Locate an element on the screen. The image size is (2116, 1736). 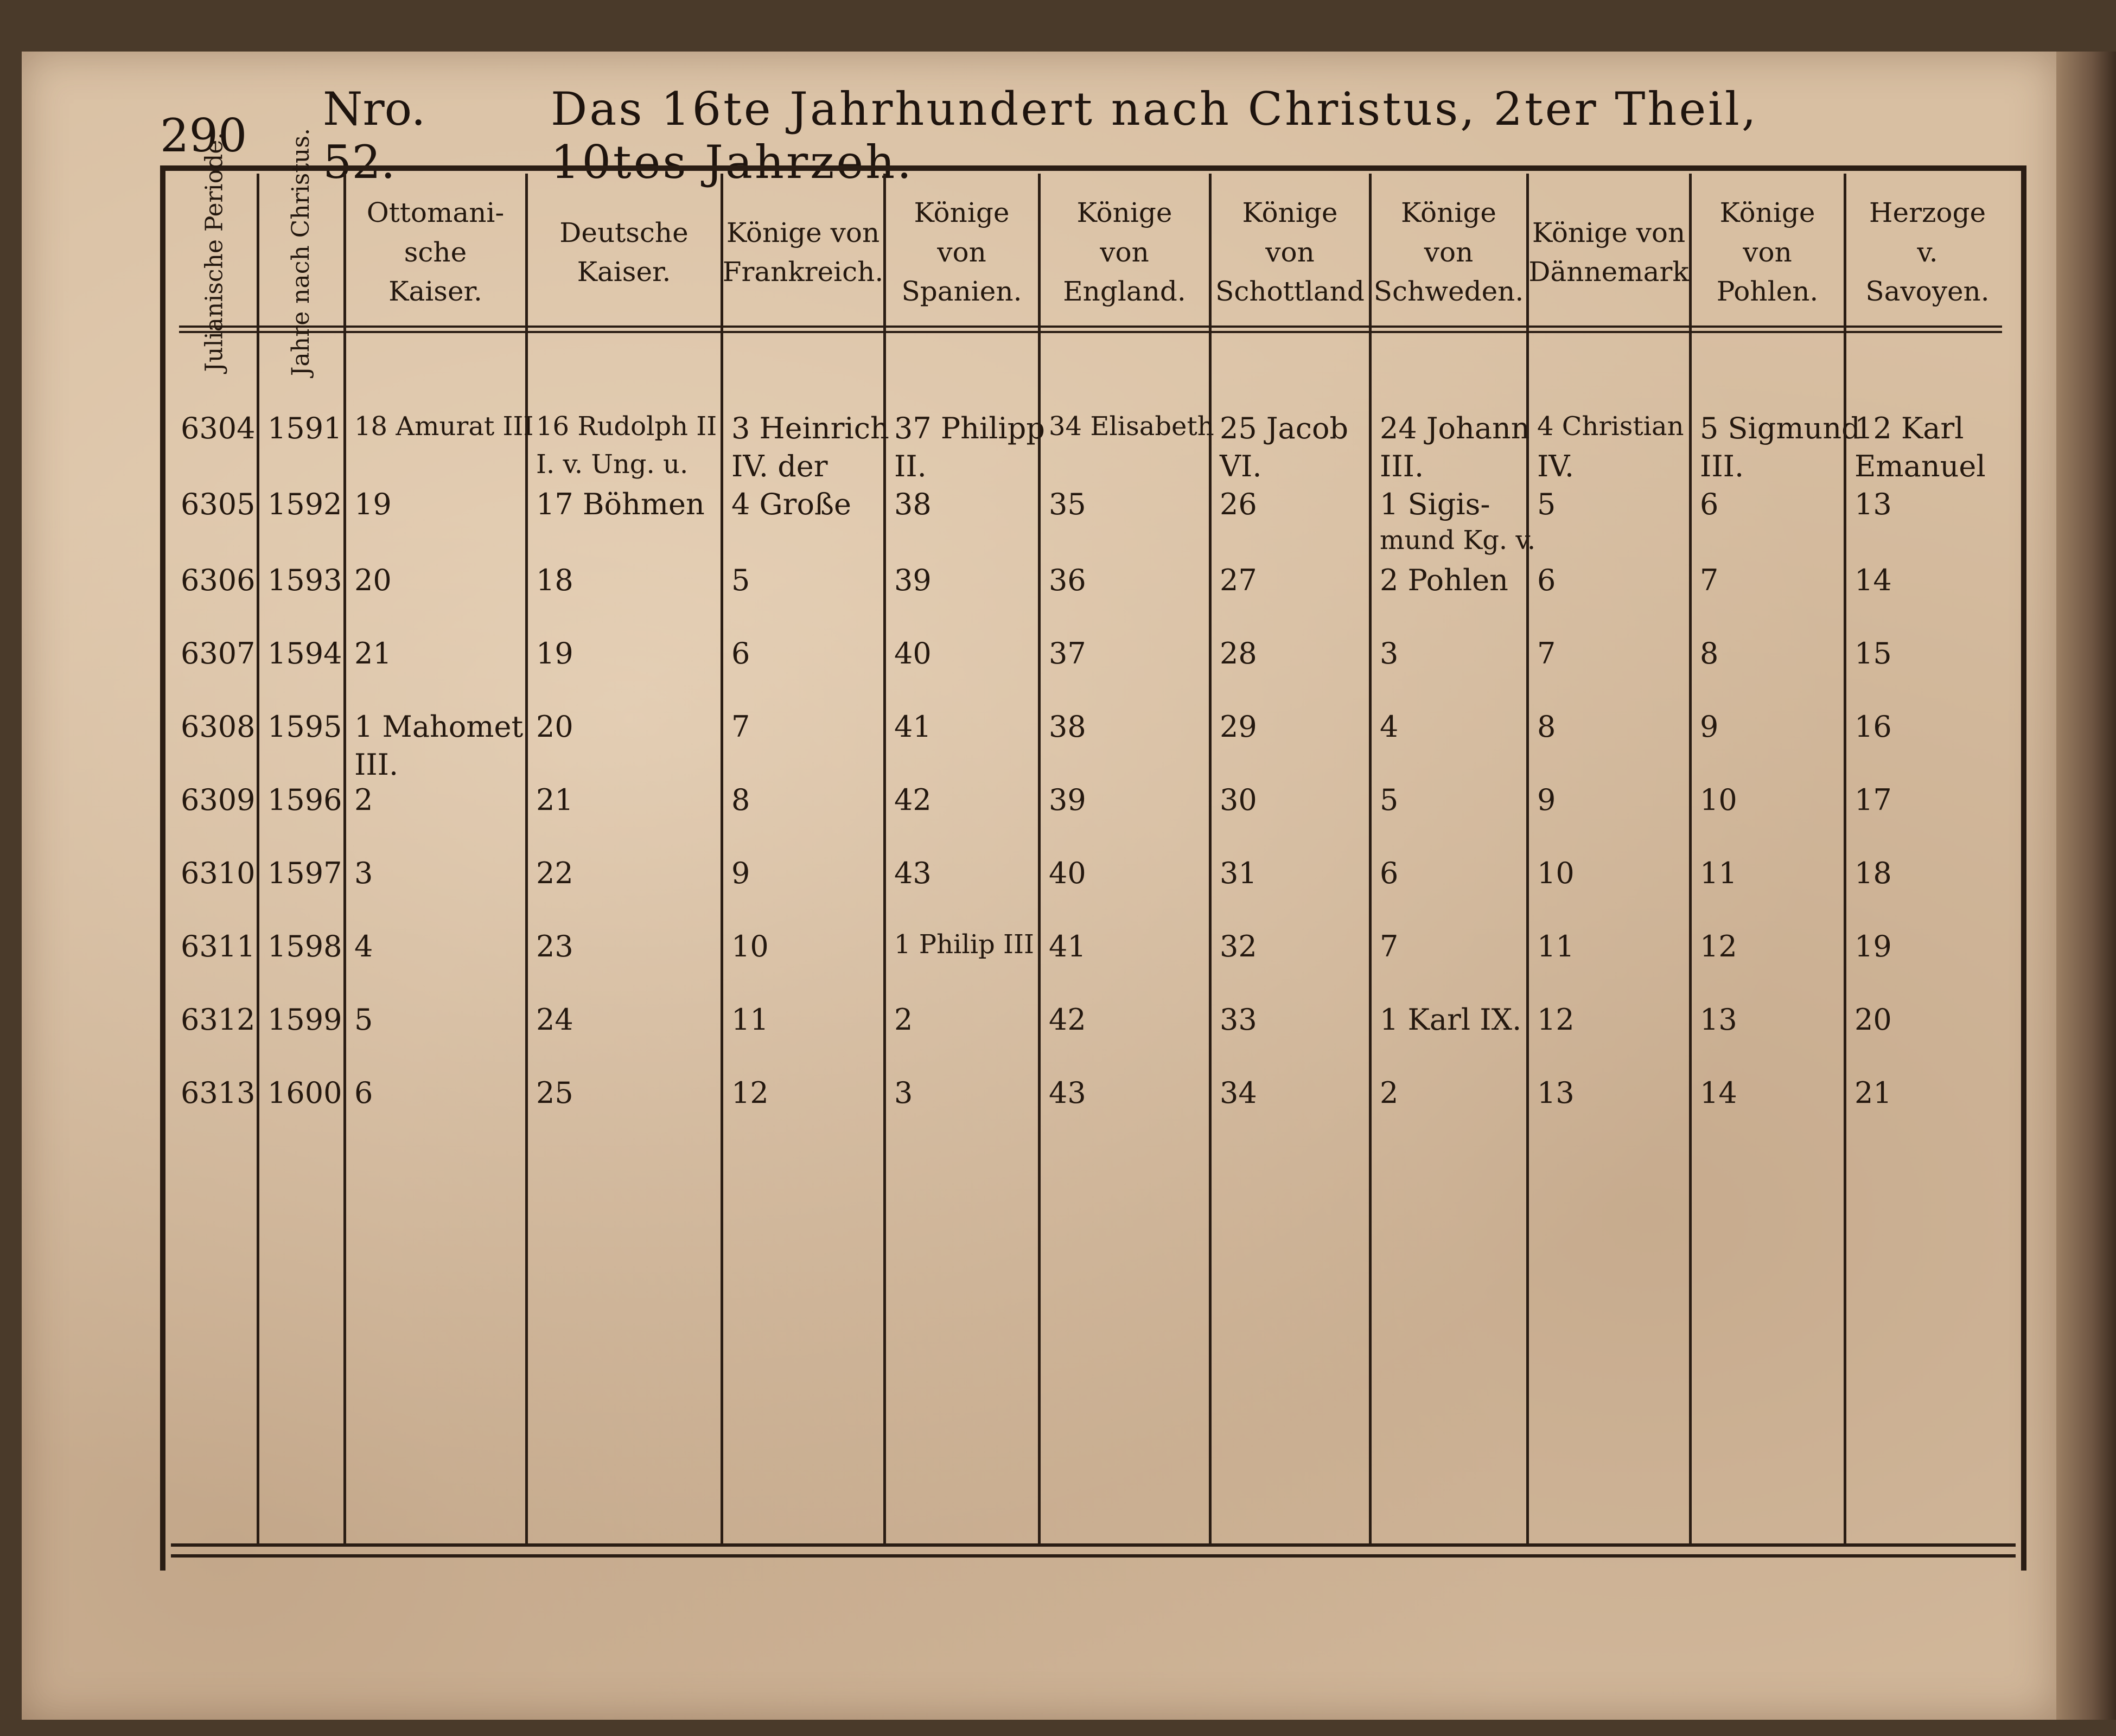
table-cell: 28 is located at coordinates (1239, 653).